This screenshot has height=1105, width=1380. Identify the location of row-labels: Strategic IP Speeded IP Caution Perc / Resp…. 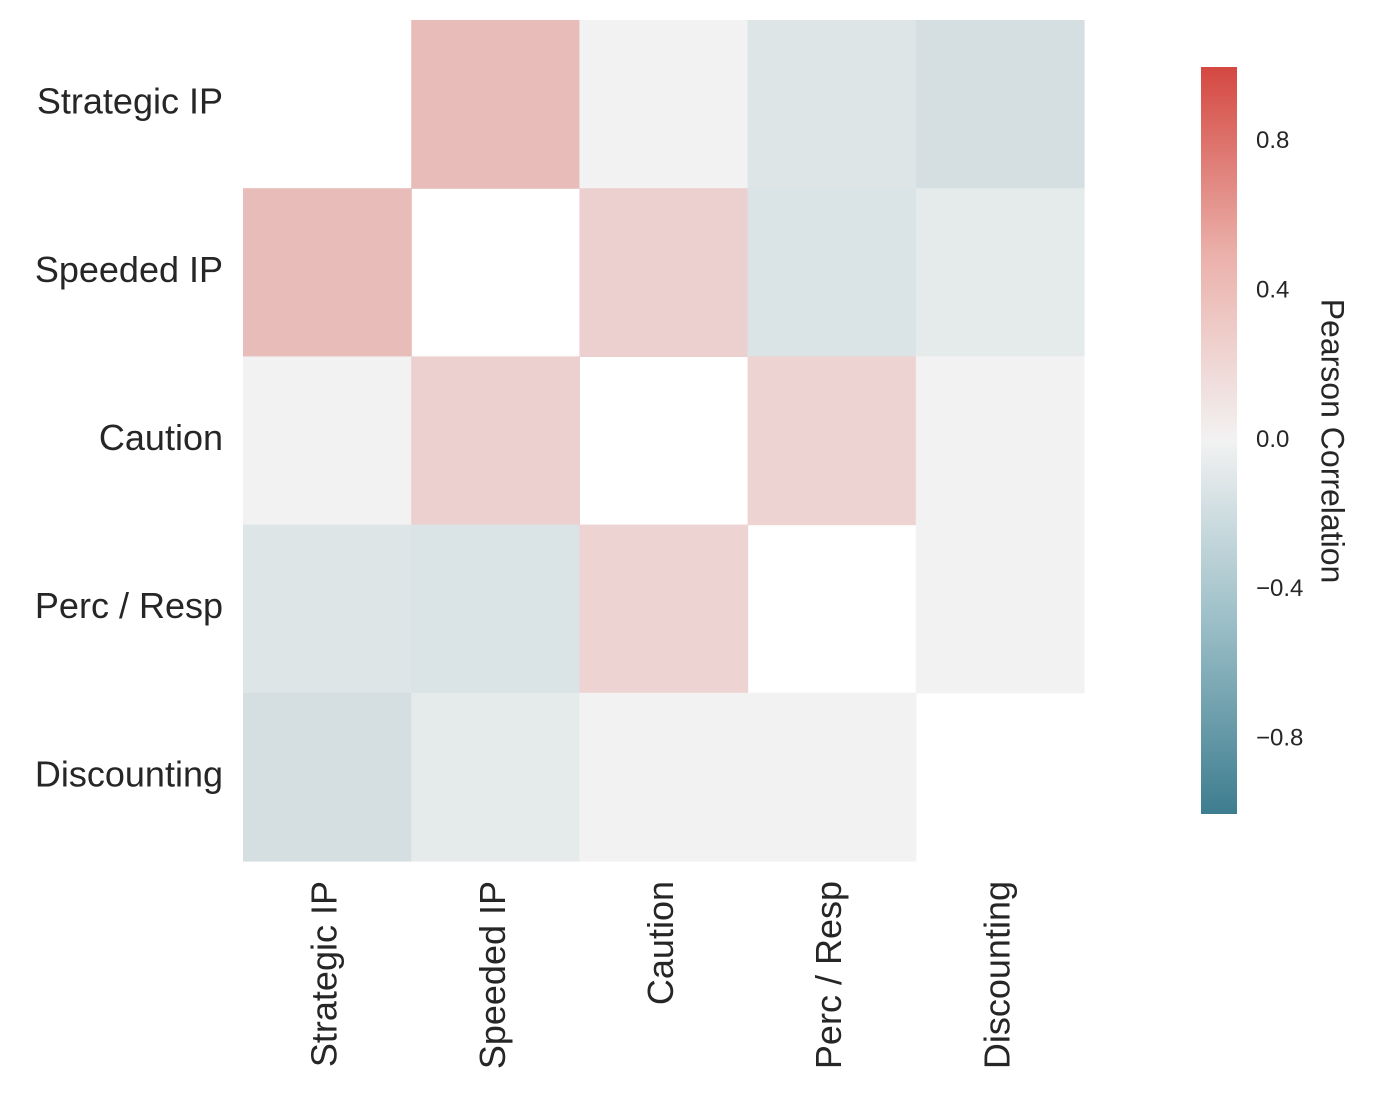
(129, 438).